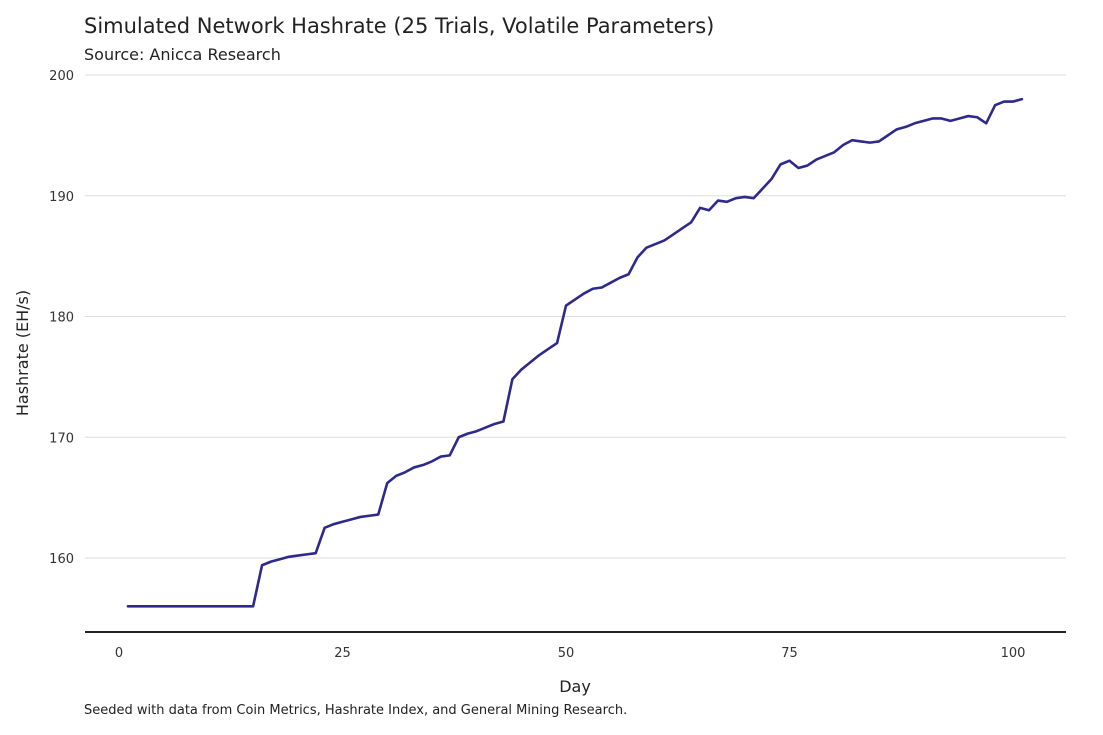  What do you see at coordinates (566, 653) in the screenshot?
I see `x-tick-label: 50` at bounding box center [566, 653].